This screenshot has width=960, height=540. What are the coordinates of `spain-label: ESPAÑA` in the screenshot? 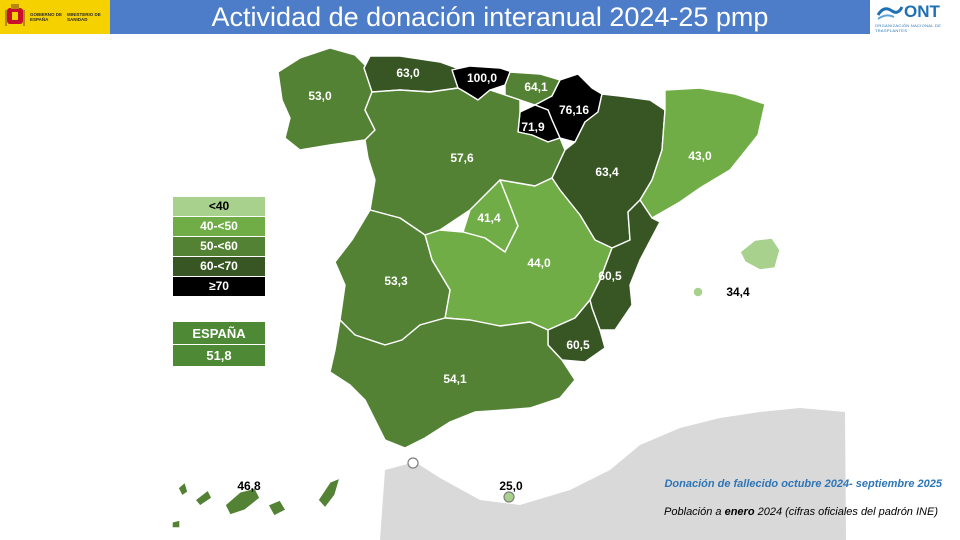 It's located at (219, 333).